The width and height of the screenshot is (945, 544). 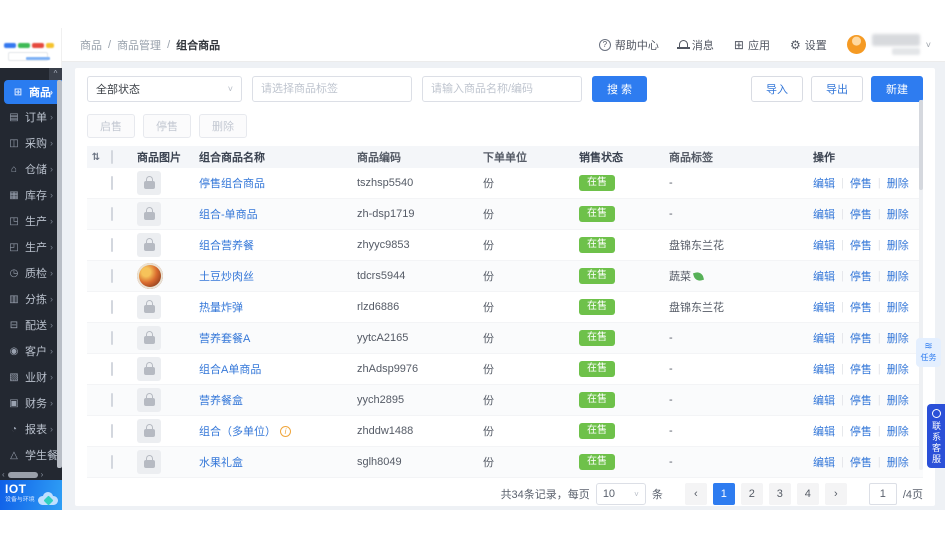 What do you see at coordinates (695, 494) in the screenshot?
I see `prev-page-button: ‹` at bounding box center [695, 494].